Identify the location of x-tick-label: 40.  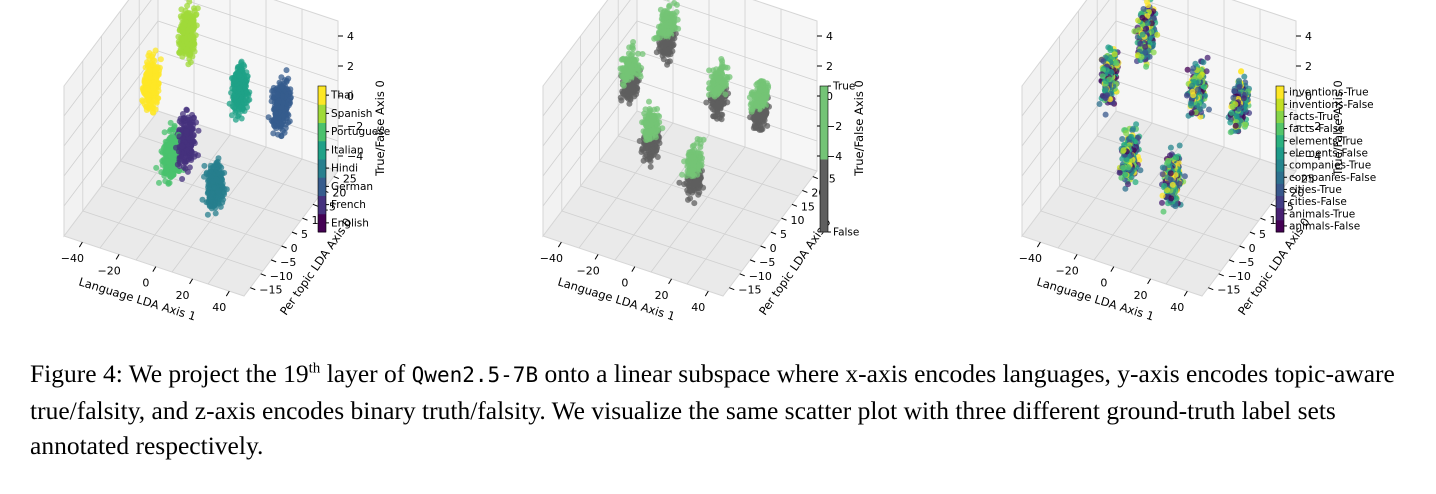
(219, 307).